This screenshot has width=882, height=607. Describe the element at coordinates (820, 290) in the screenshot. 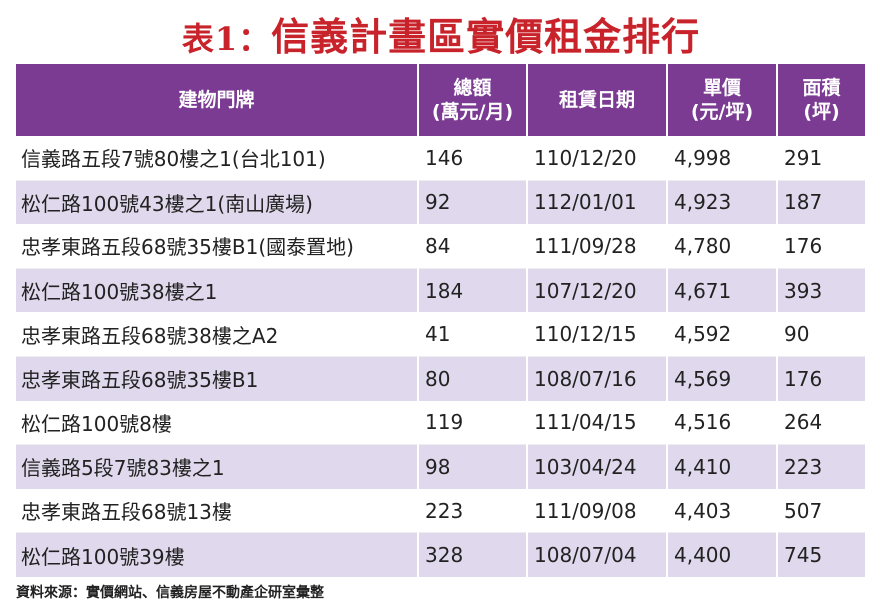

I see `table-cell: 393` at that location.